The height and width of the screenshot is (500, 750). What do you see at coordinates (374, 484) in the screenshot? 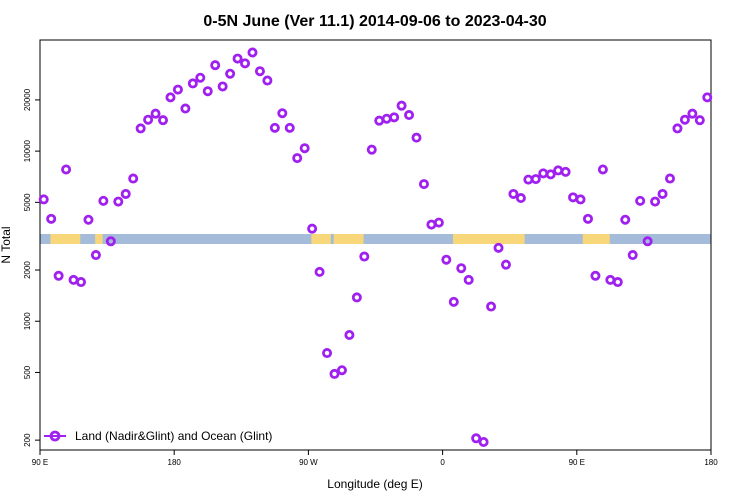
I see `x-axis-label: Longitude (deg E)` at bounding box center [374, 484].